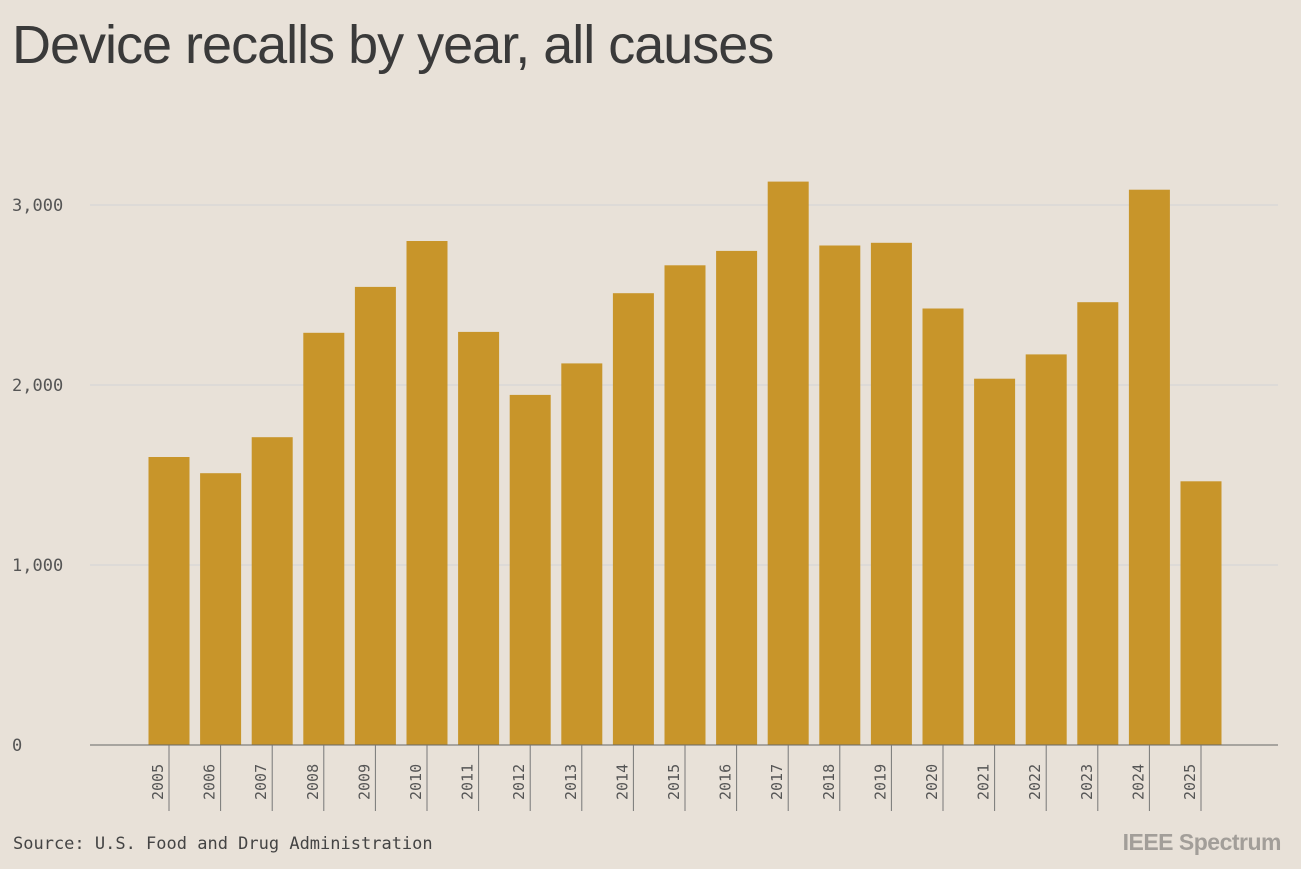 This screenshot has height=869, width=1301. Describe the element at coordinates (530, 569) in the screenshot. I see `bar-2012` at that location.